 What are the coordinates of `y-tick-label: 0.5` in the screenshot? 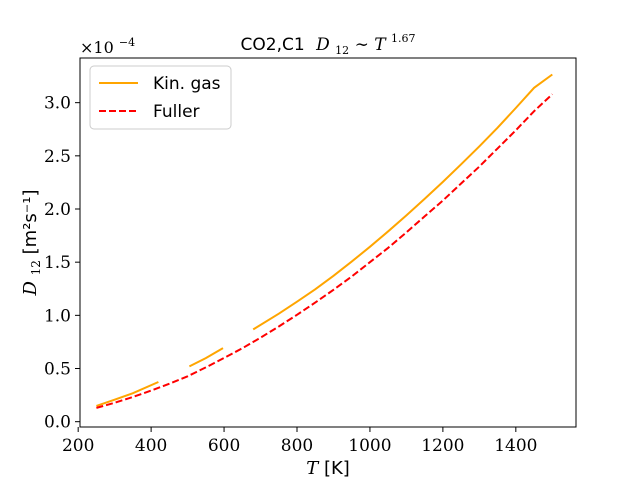 It's located at (57, 370).